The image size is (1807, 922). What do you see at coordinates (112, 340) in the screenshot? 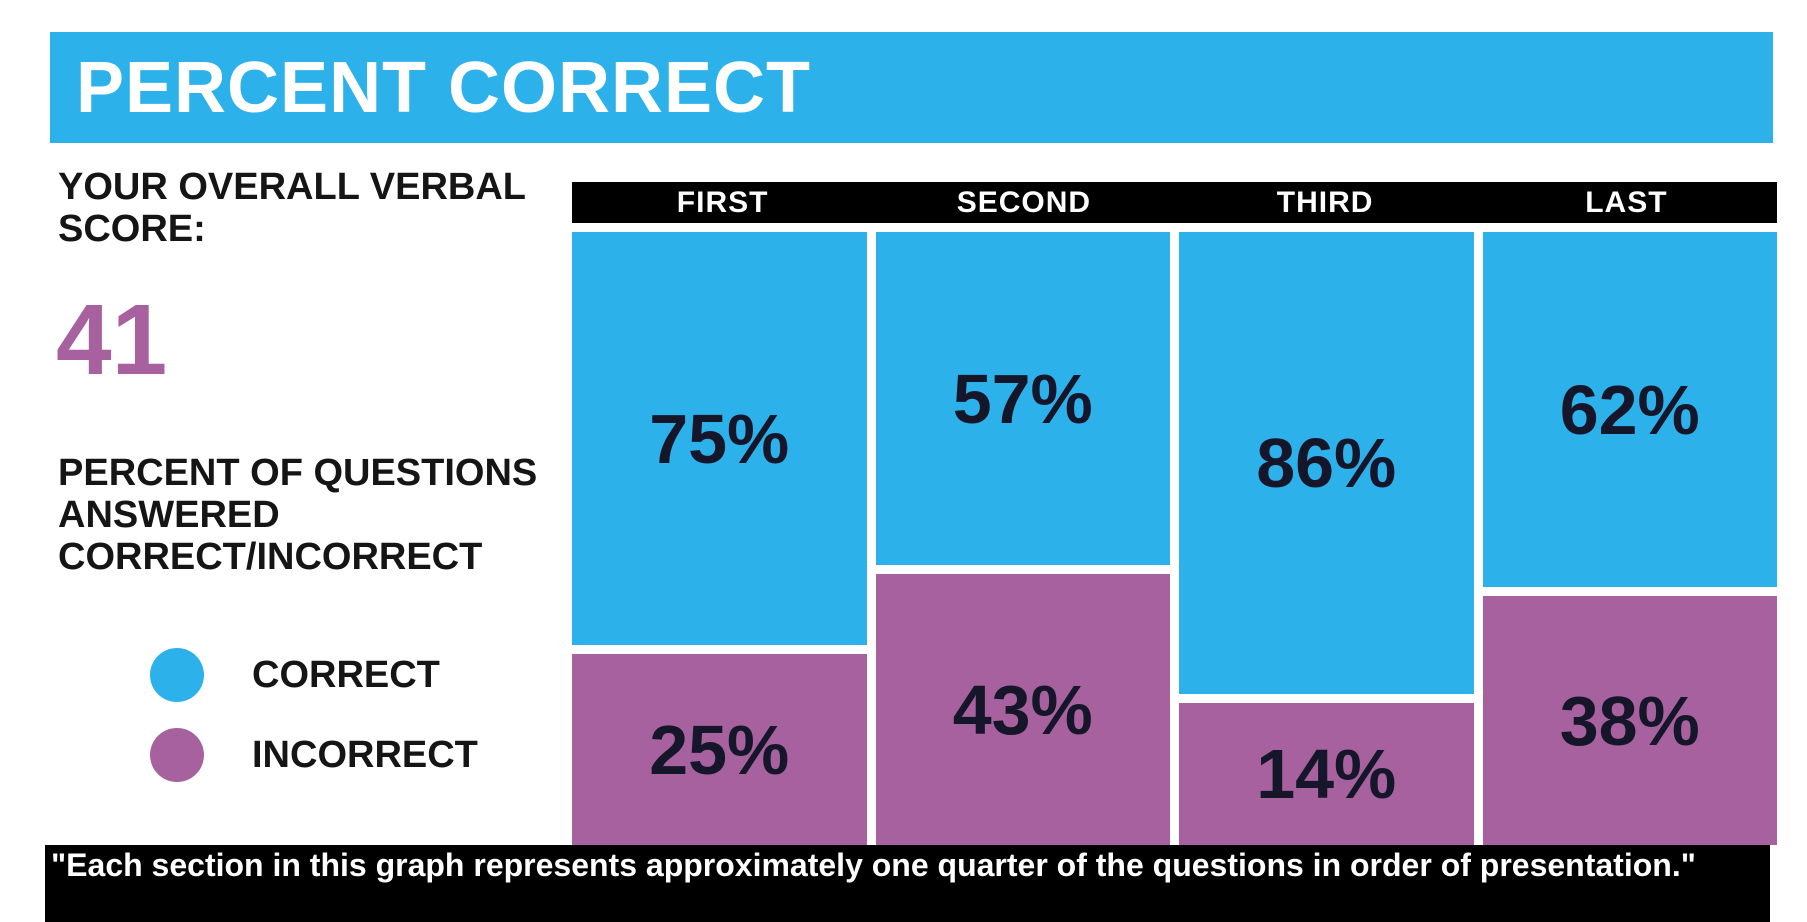
I see `overall-score-value: 41` at bounding box center [112, 340].